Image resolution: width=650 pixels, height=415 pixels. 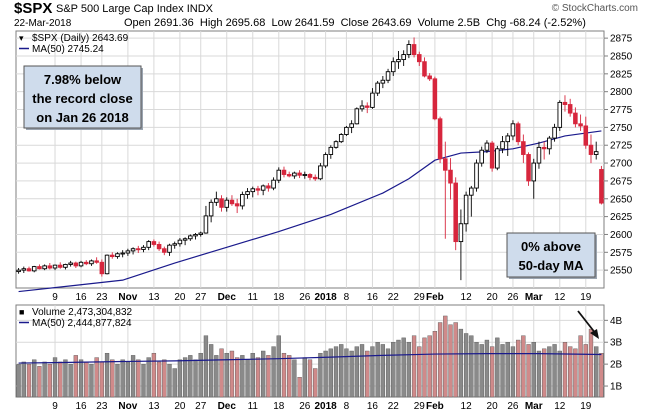 I want to click on volume-ma50-line, so click(x=310, y=358).